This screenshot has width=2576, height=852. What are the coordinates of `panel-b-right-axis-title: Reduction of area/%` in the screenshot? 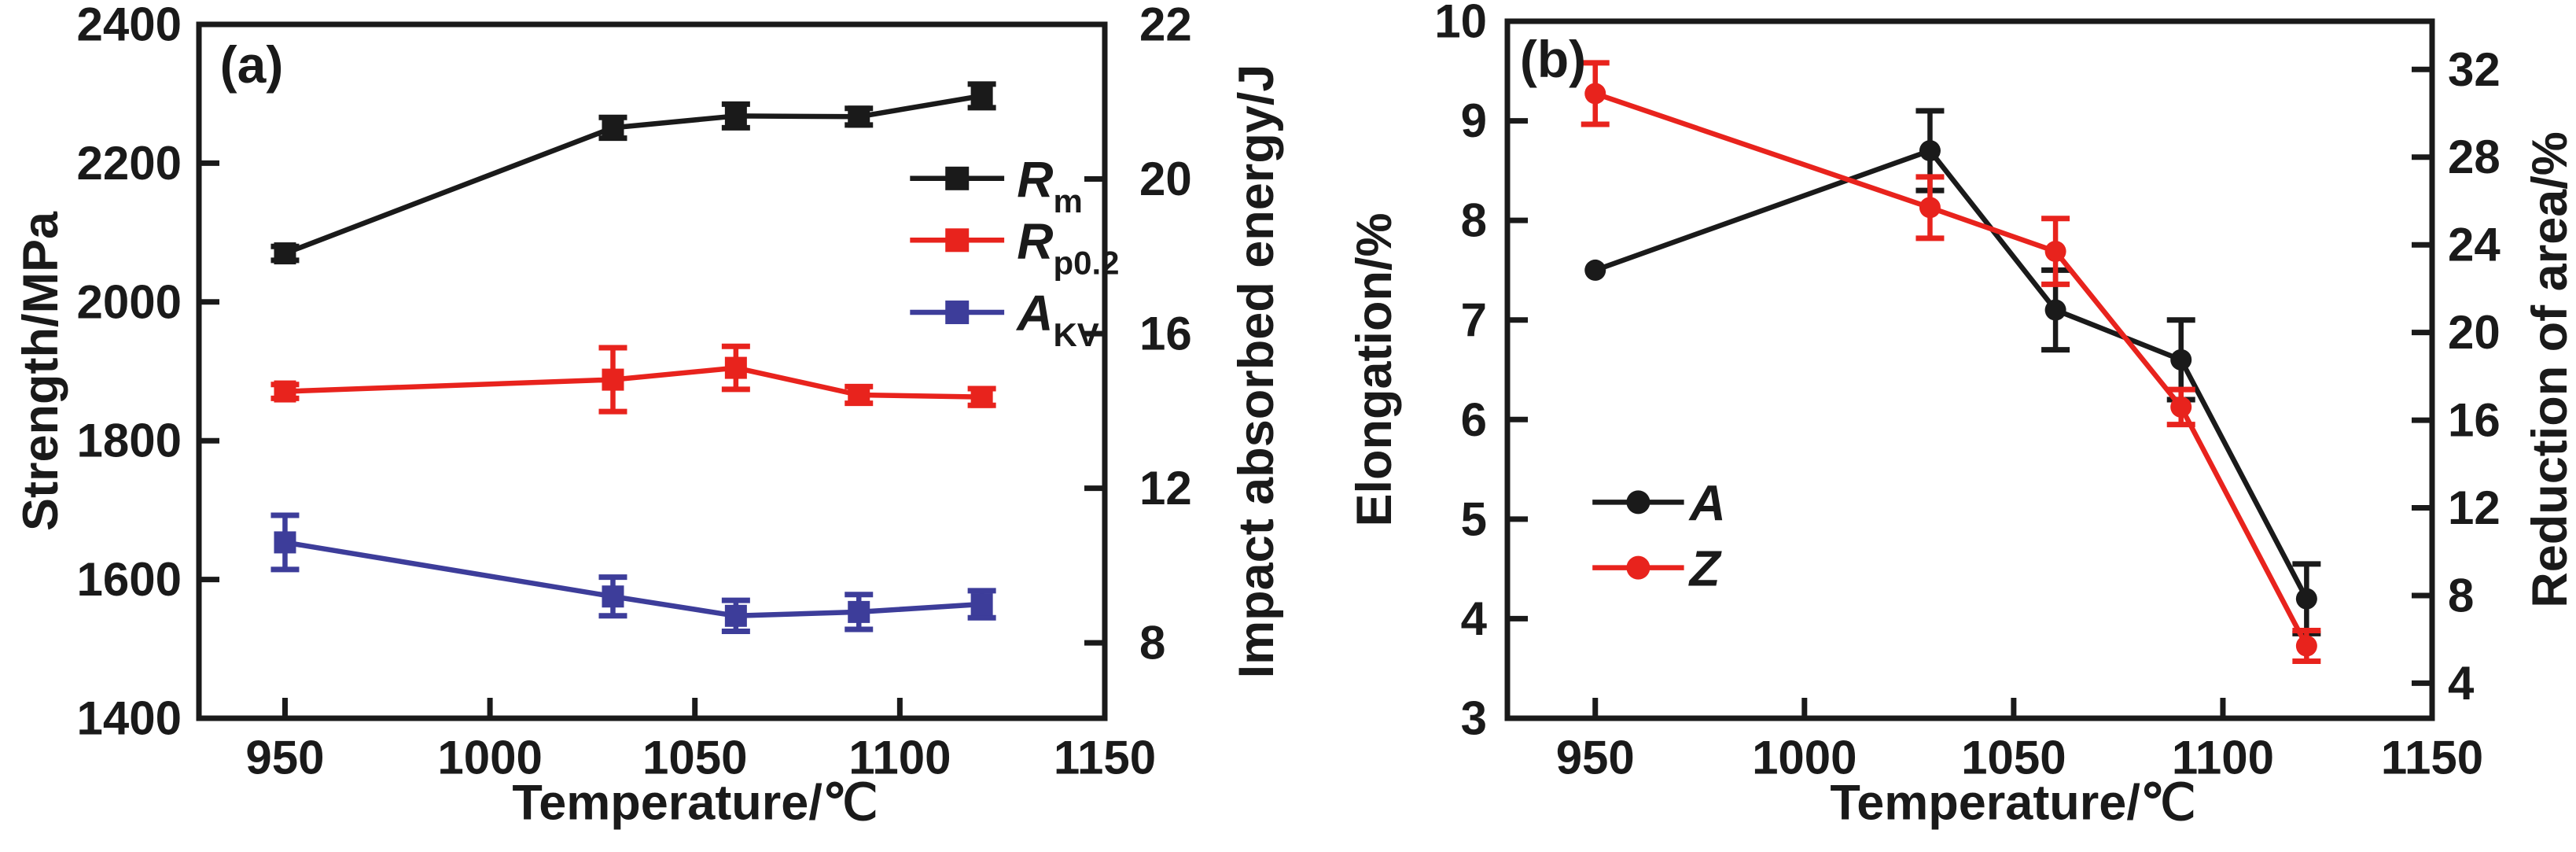 It's located at (2549, 369).